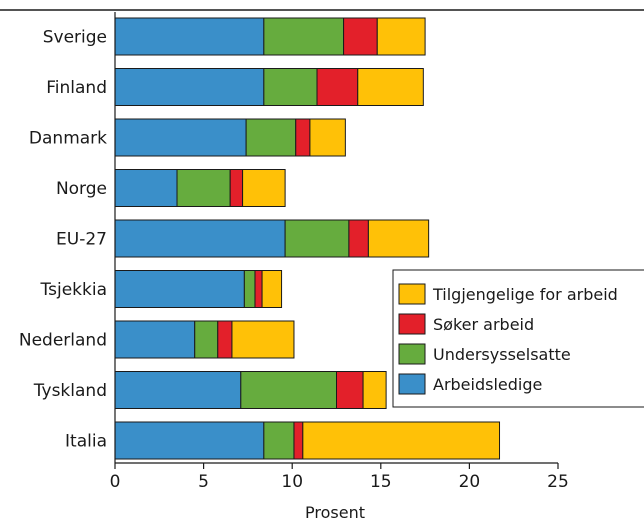 The image size is (644, 525). What do you see at coordinates (401, 440) in the screenshot?
I see `bar-segment-italia-tilgjengelige-for-arbeid` at bounding box center [401, 440].